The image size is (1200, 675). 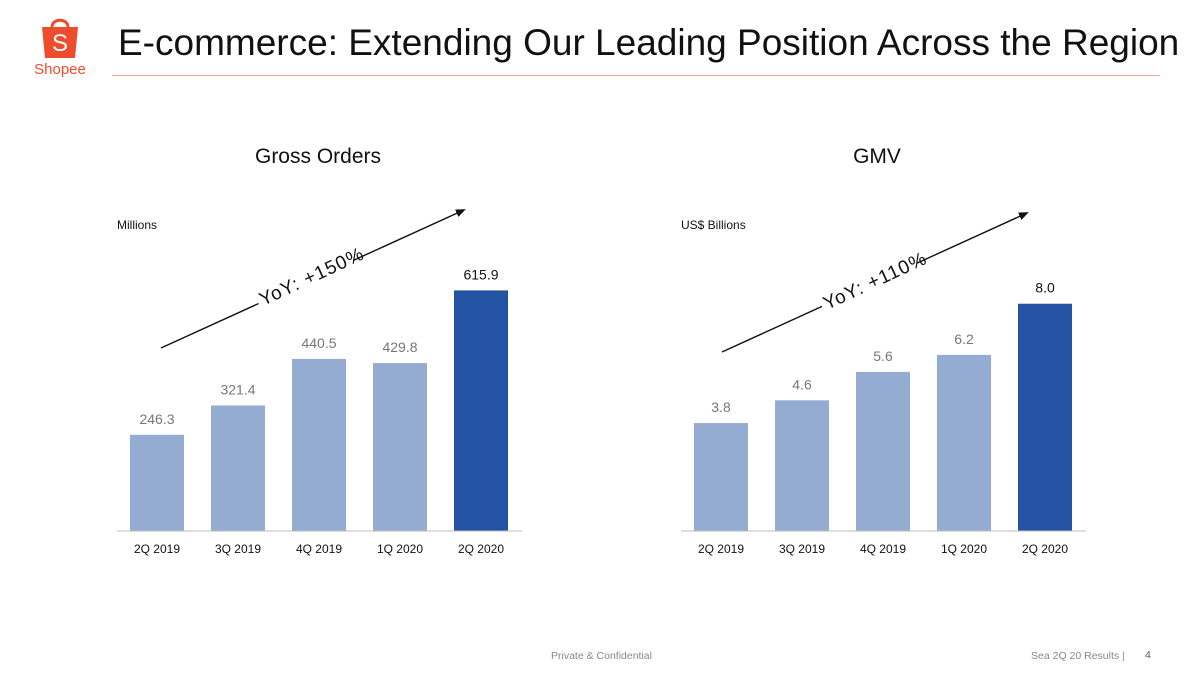 I want to click on gross-orders-value-label-1: 321.4, so click(x=237, y=389).